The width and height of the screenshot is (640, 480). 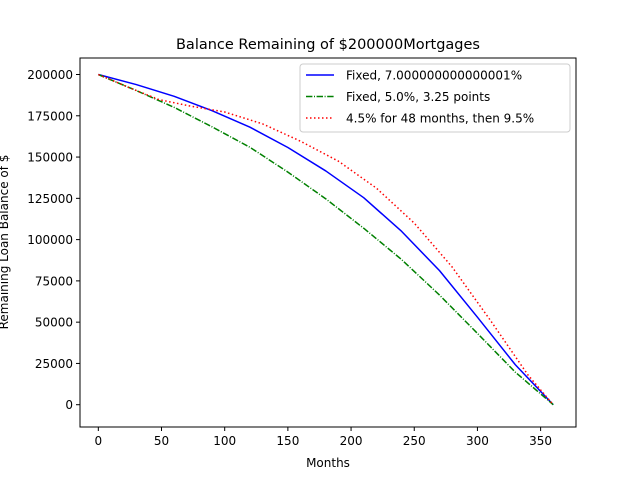 What do you see at coordinates (50, 158) in the screenshot?
I see `y-tick-label: 150000` at bounding box center [50, 158].